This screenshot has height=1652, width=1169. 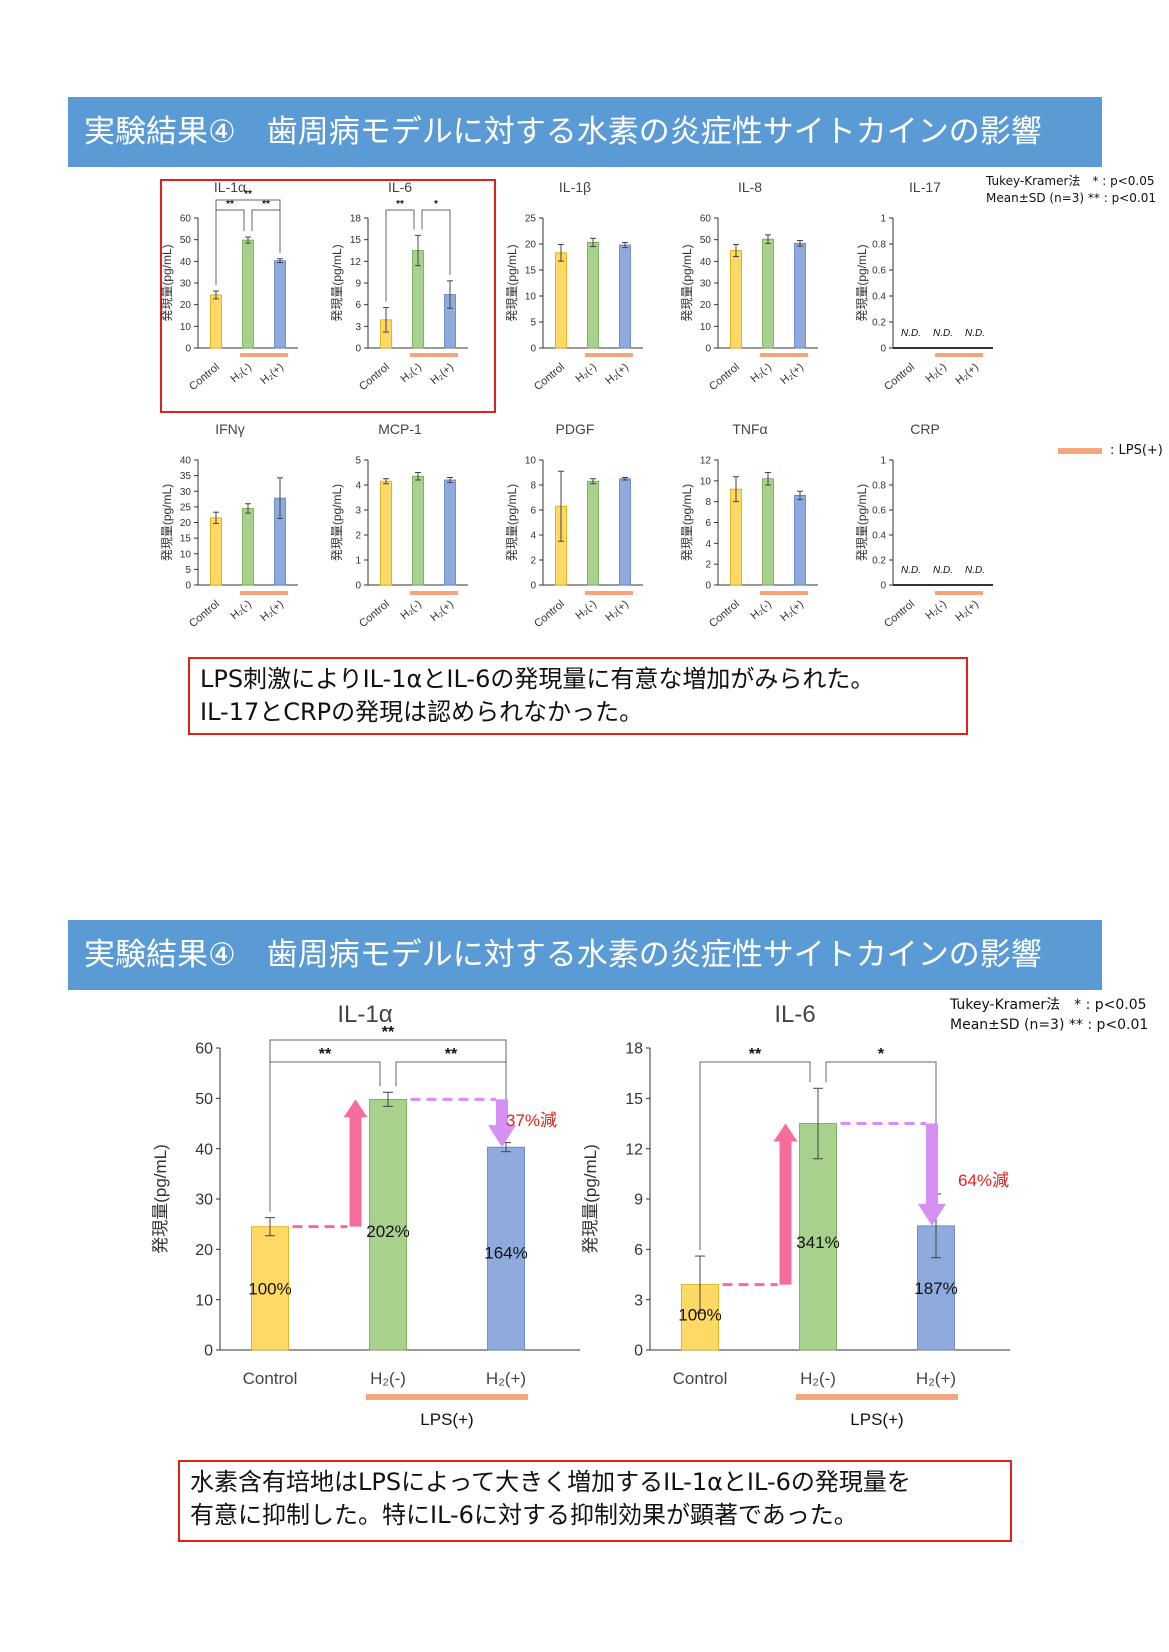 I want to click on lps-label: LPS(+), so click(x=876, y=1419).